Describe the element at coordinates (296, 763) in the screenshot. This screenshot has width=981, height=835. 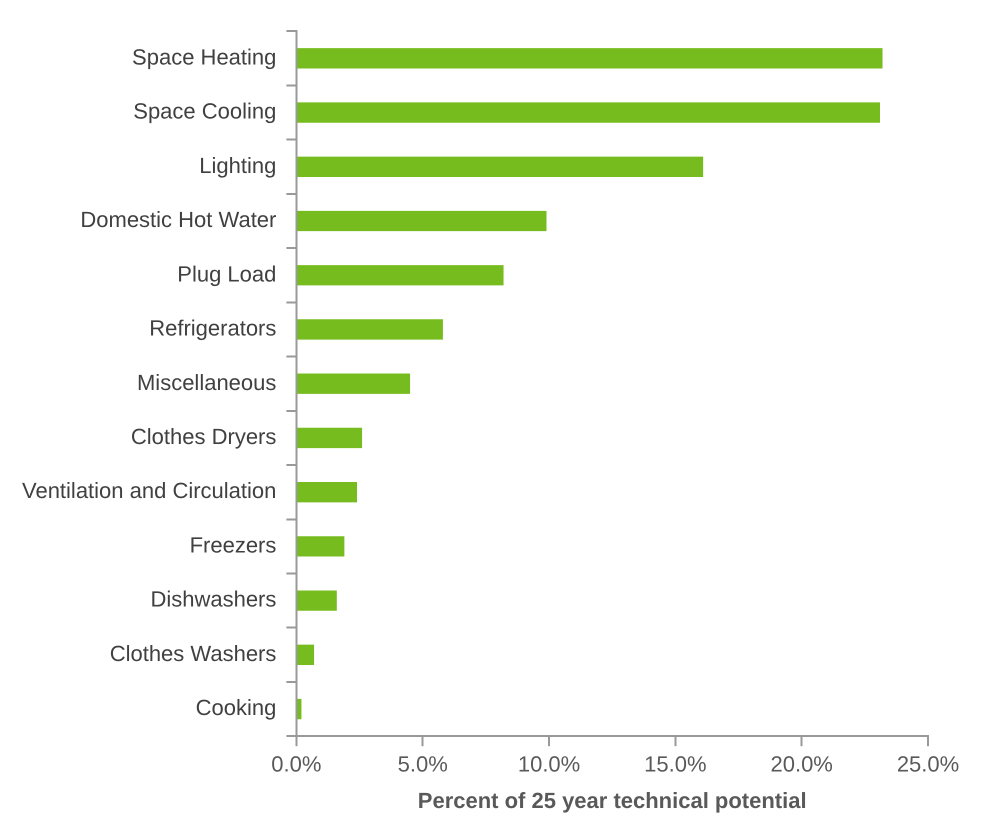
I see `x-tick-label: 0.0%` at that location.